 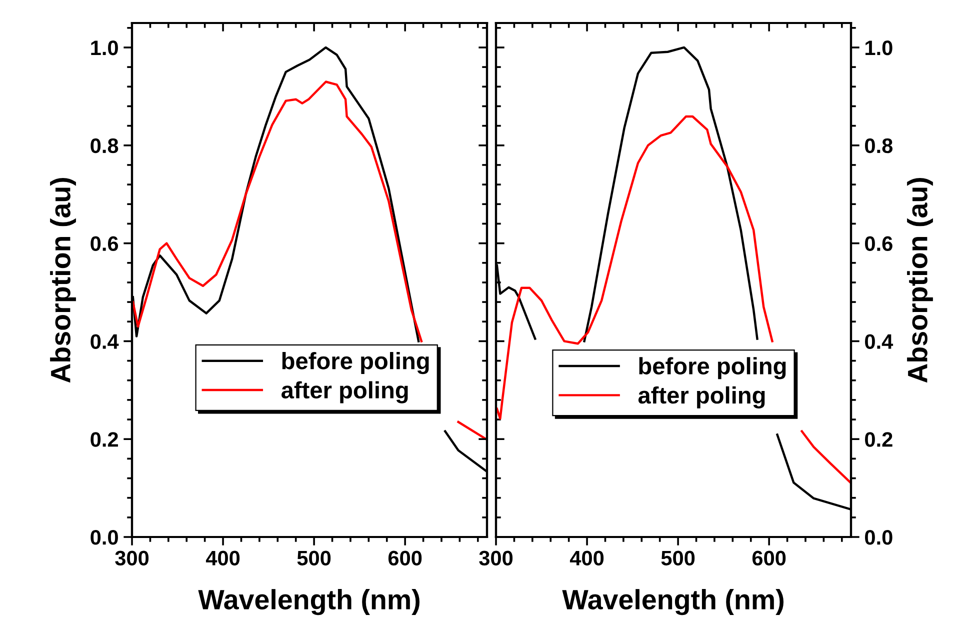 What do you see at coordinates (878, 439) in the screenshot?
I see `y2-tick-label: 0.2` at bounding box center [878, 439].